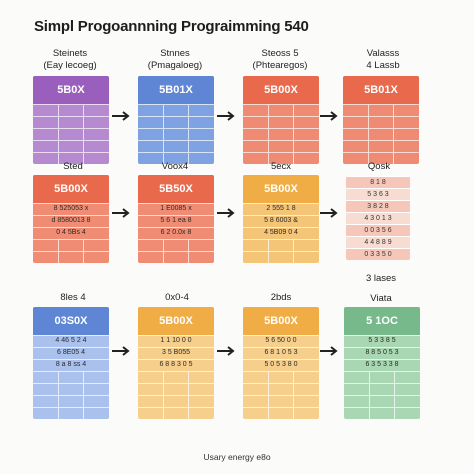 The width and height of the screenshot is (474, 474). Describe the element at coordinates (383, 60) in the screenshot. I see `column-header: Valasss 4 Lassb` at that location.